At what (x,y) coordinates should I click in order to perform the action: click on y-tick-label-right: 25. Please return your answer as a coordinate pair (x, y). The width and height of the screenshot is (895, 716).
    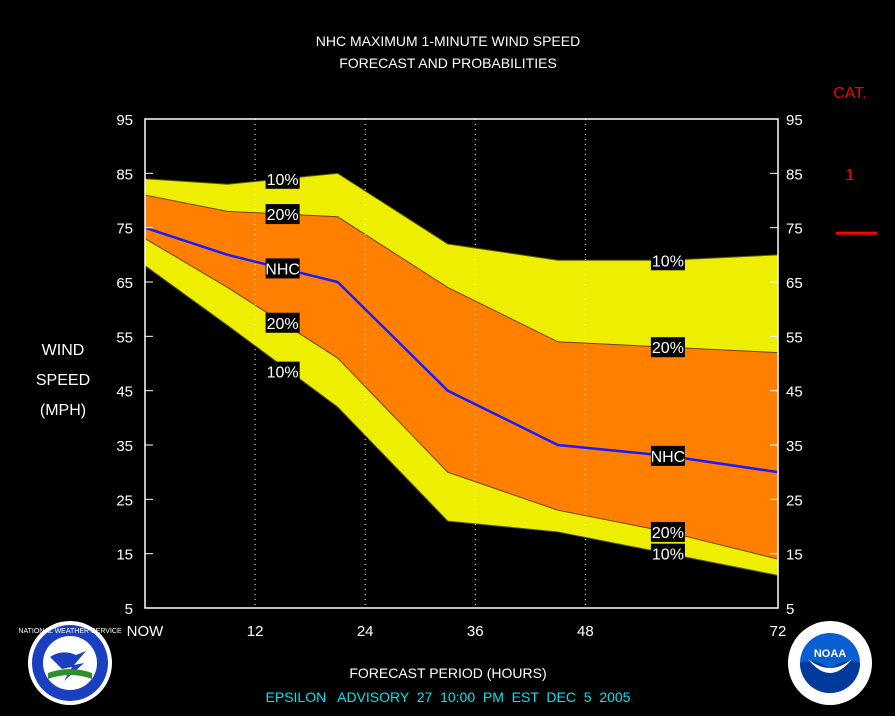
    Looking at the image, I should click on (794, 500).